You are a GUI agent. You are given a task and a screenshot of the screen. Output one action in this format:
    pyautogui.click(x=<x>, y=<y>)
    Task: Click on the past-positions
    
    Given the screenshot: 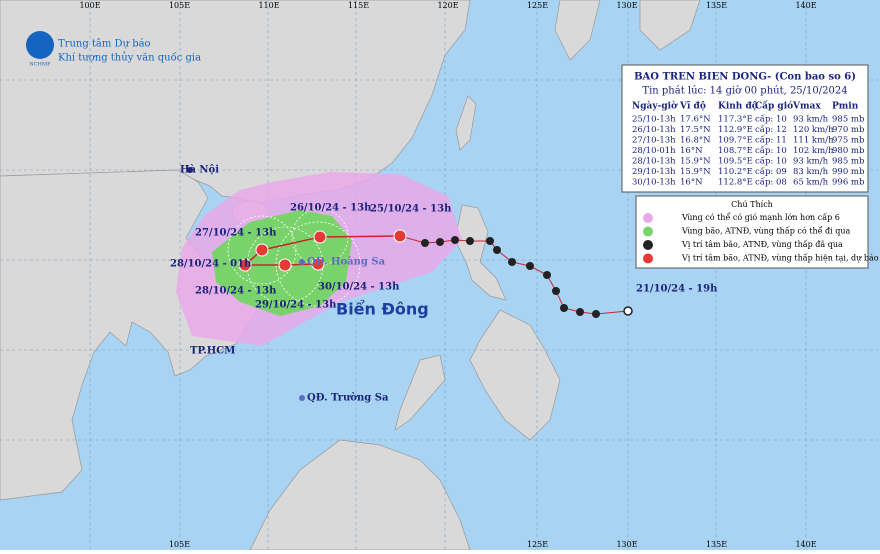 What is the action you would take?
    pyautogui.click(x=510, y=277)
    